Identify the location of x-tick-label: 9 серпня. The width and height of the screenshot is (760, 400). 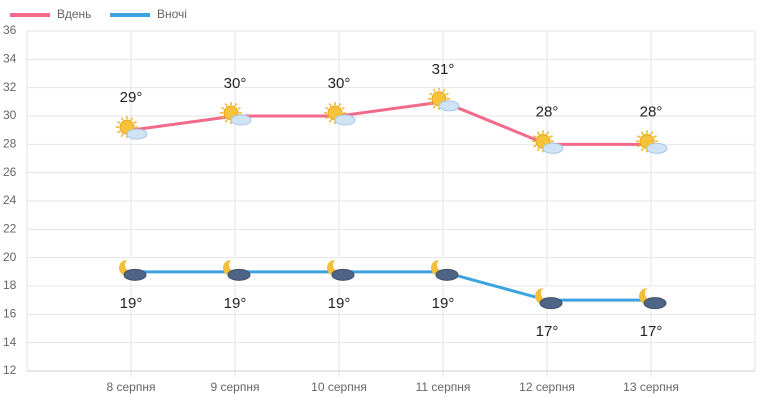
(235, 387).